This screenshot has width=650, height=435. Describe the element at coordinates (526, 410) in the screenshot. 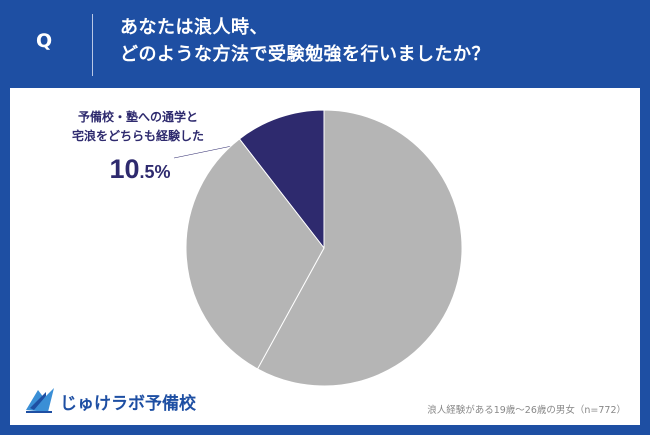

I see `sample-footnote: 浪人経験がある19歳～26歳の男女（n=772）` at that location.